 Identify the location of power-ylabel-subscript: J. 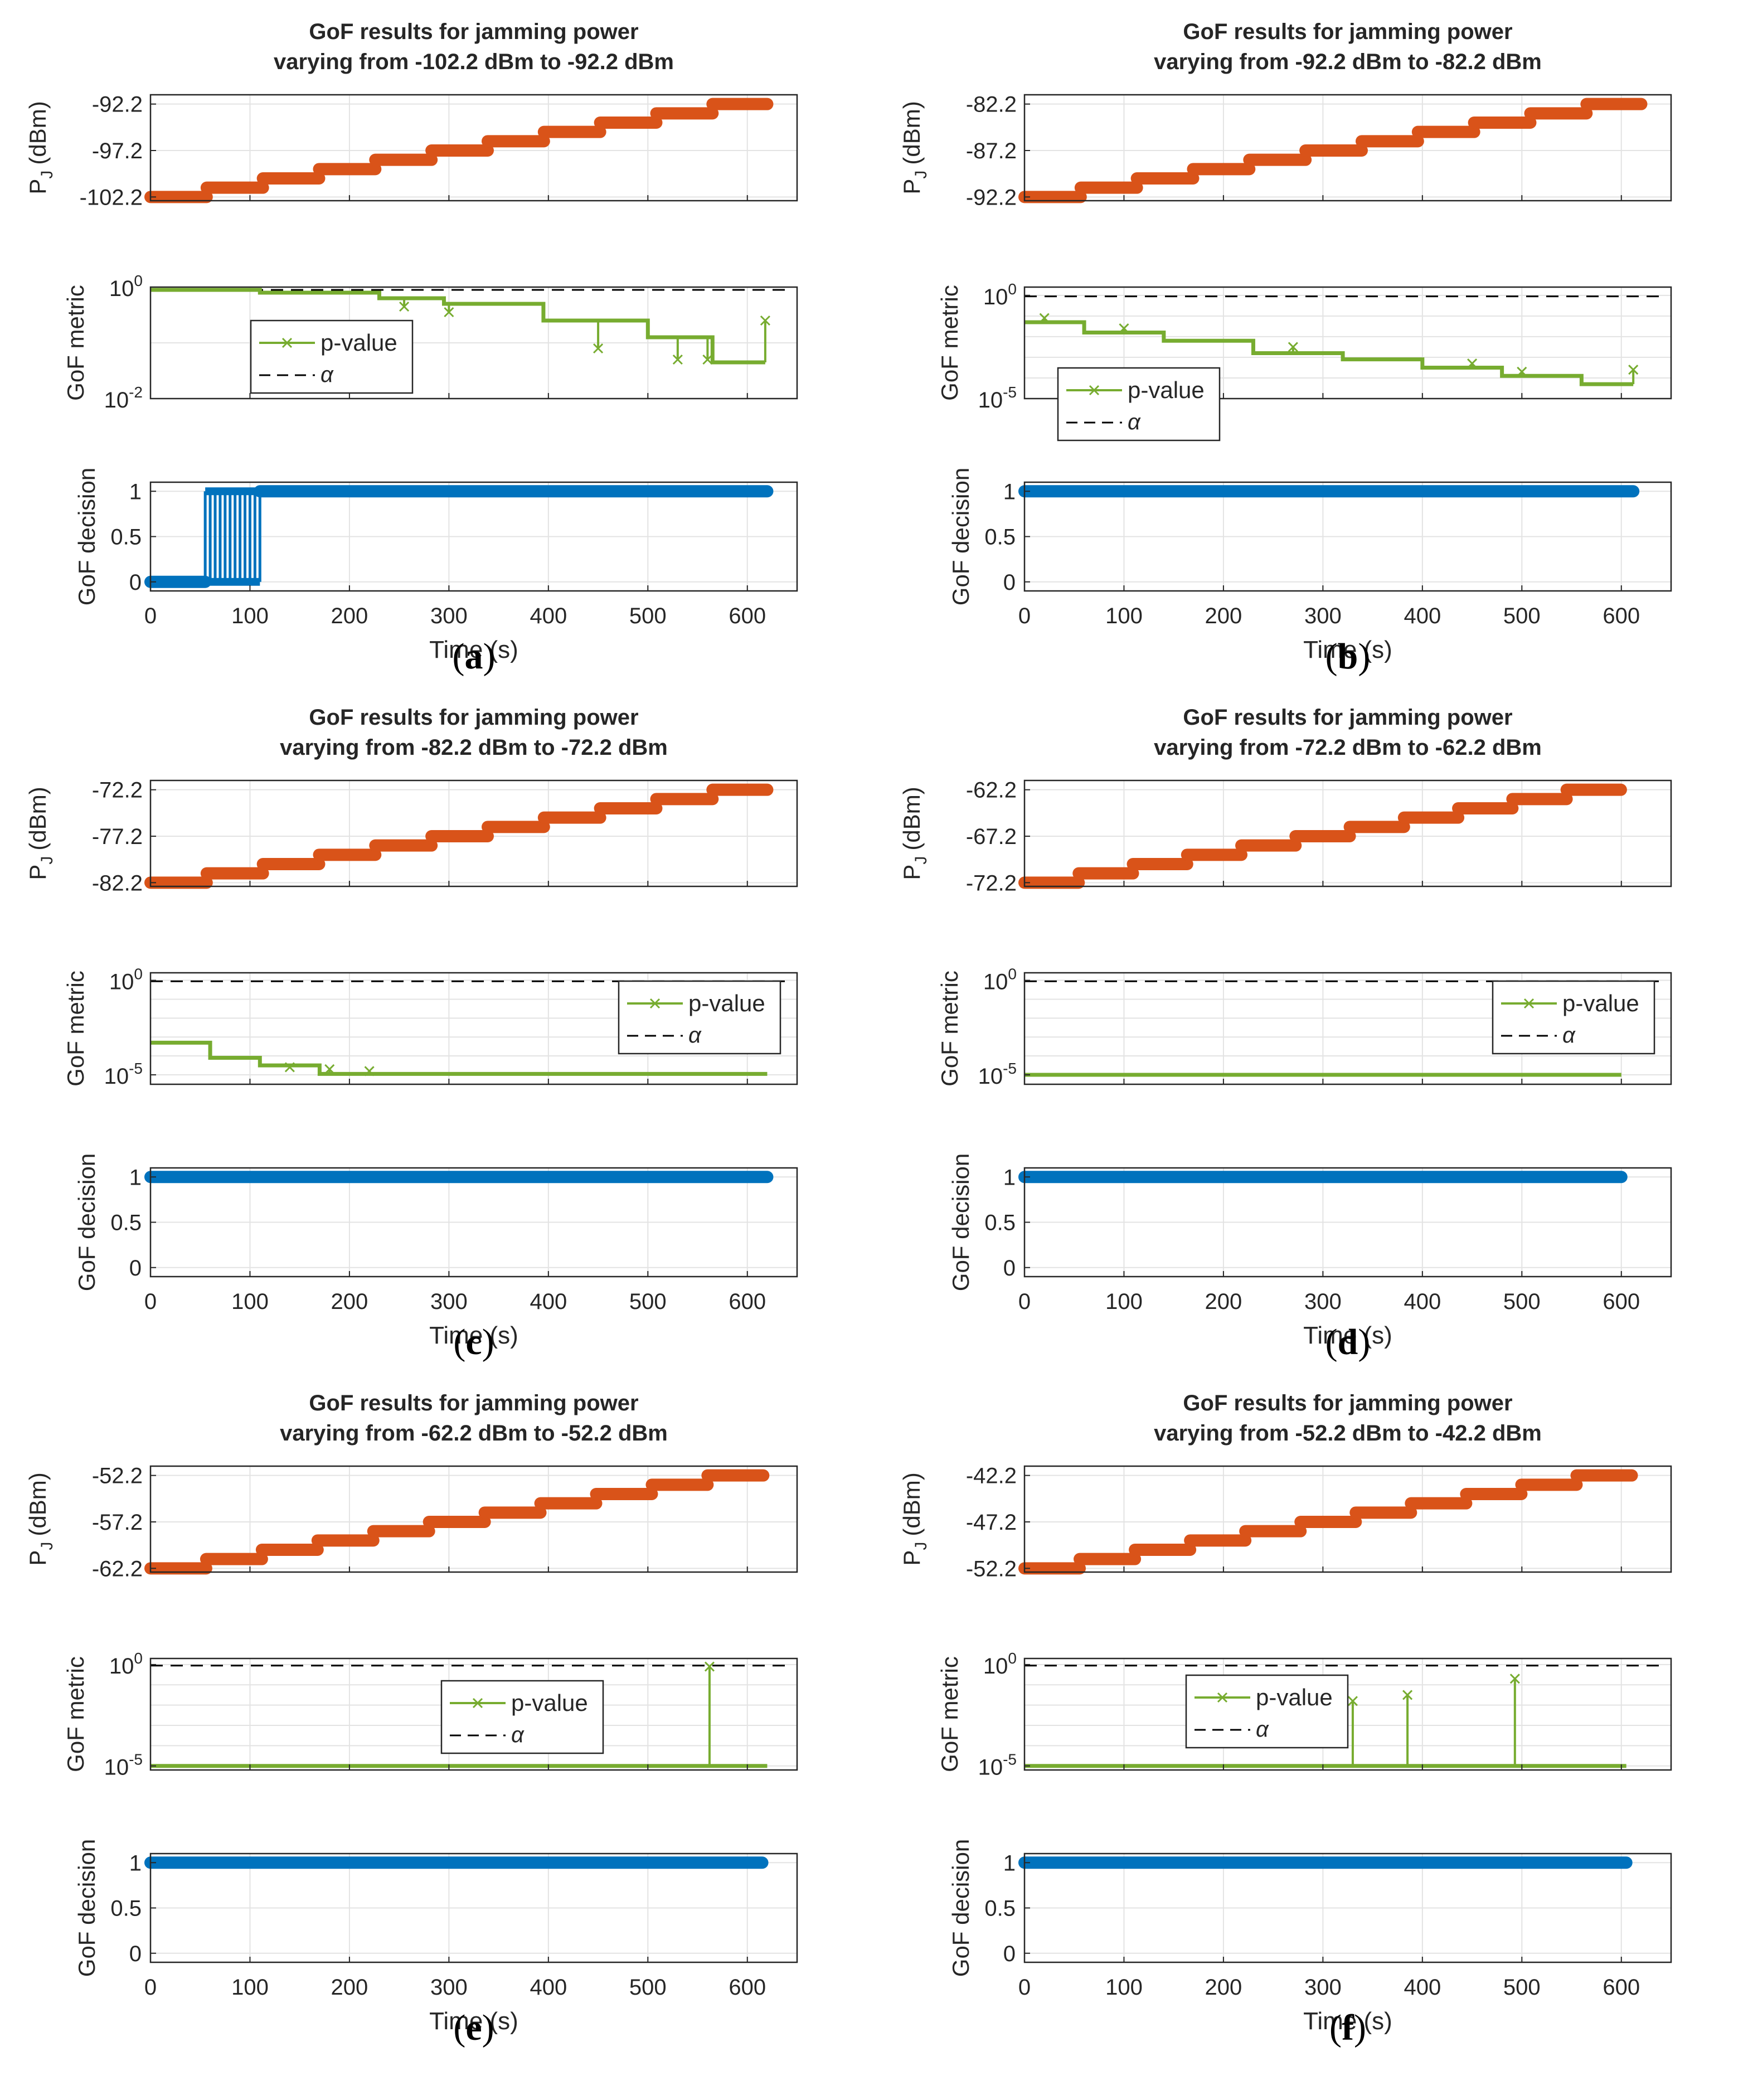
(921, 1546).